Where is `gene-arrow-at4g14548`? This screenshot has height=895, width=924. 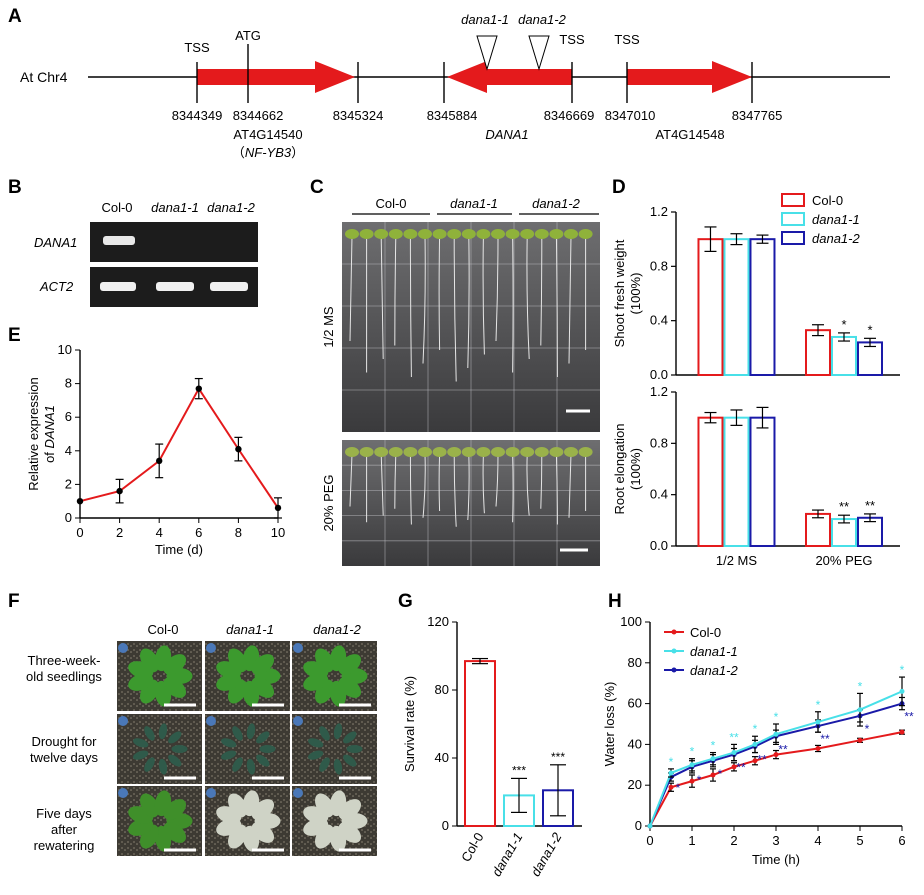 gene-arrow-at4g14548 is located at coordinates (689, 77).